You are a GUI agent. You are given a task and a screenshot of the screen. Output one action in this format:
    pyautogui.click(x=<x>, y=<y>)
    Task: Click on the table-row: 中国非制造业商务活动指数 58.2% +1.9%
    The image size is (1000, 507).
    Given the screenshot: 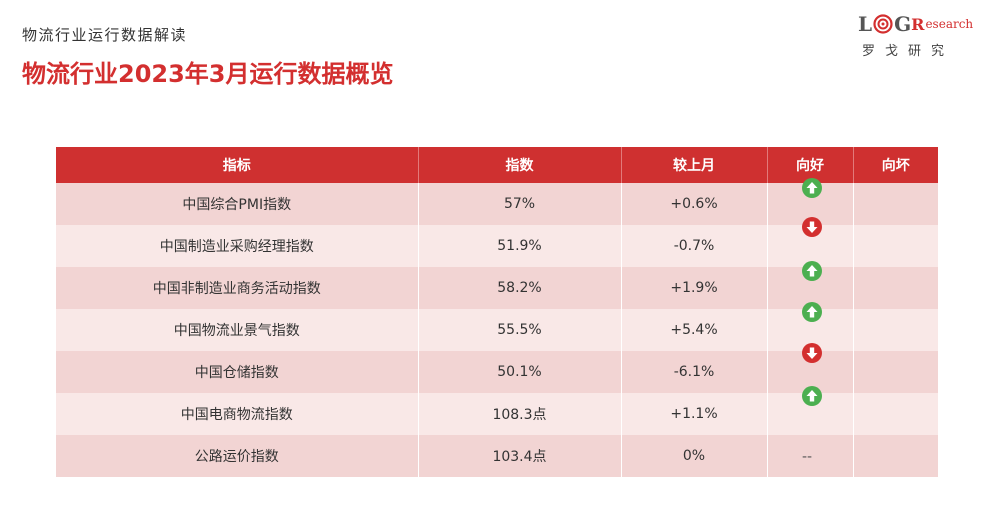 What is the action you would take?
    pyautogui.click(x=497, y=288)
    